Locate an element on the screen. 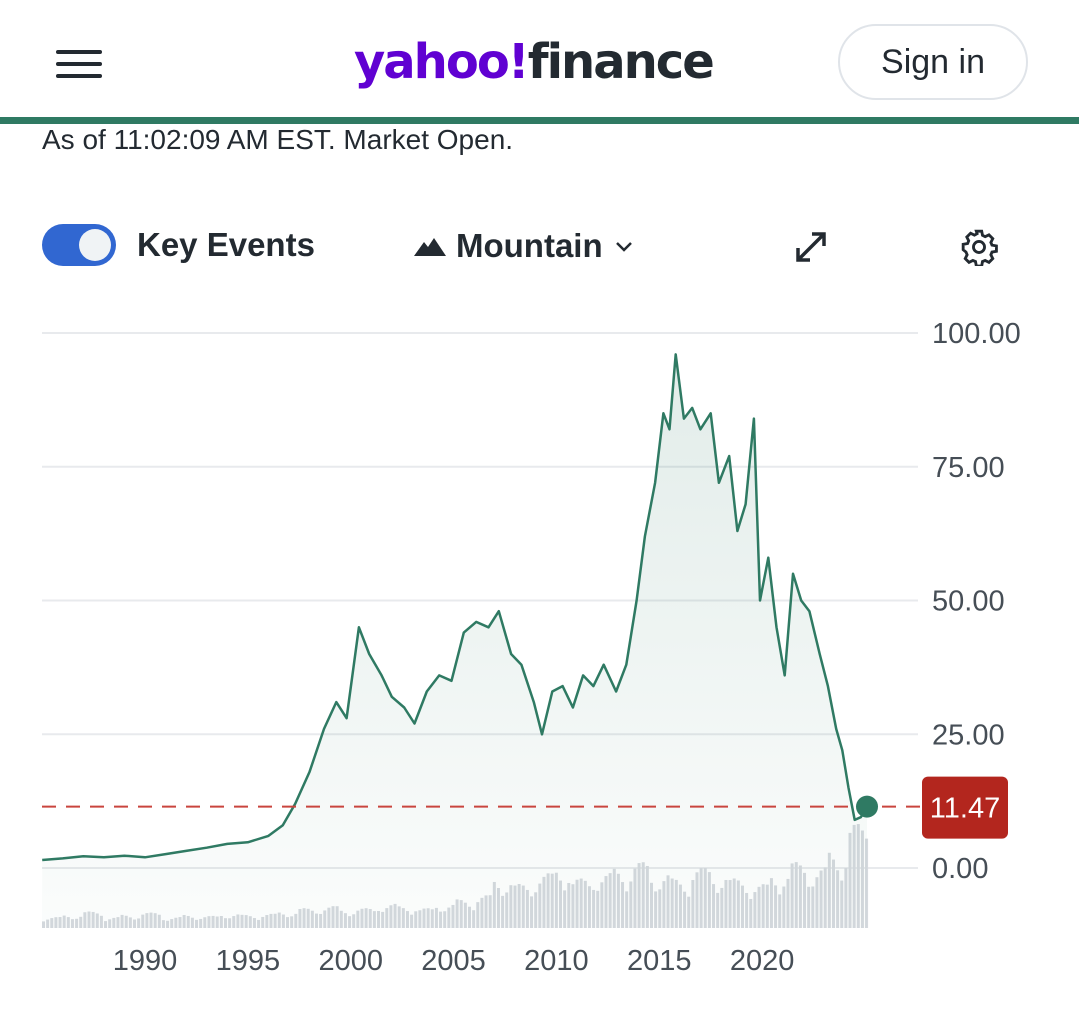 The width and height of the screenshot is (1079, 1014). settings-gear-icon is located at coordinates (979, 247).